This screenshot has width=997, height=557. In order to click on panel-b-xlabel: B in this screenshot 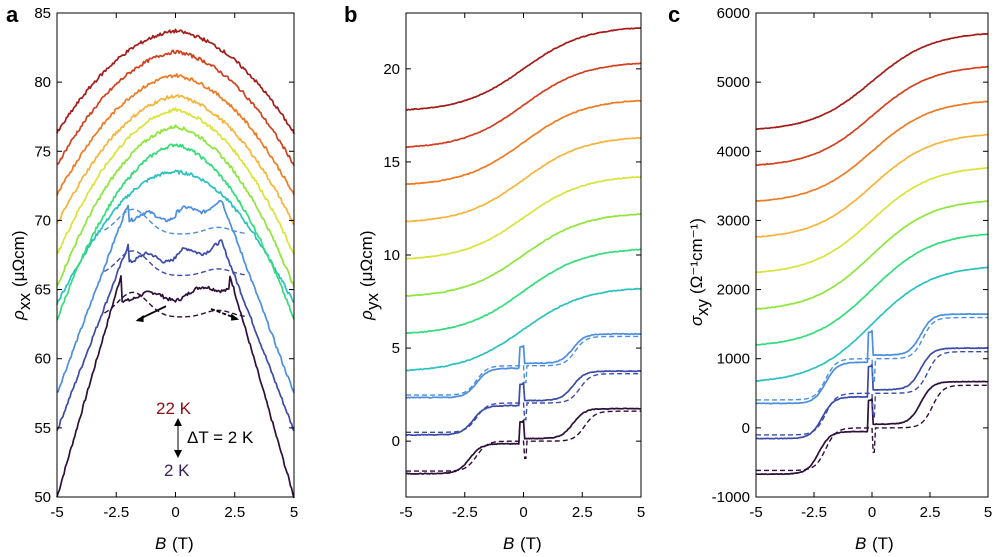, I will do `click(508, 543)`.